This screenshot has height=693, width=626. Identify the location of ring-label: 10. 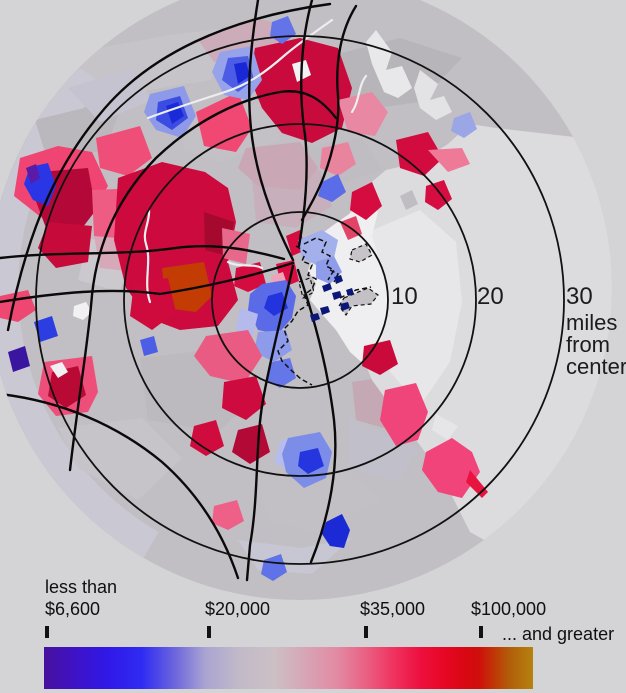
(404, 296).